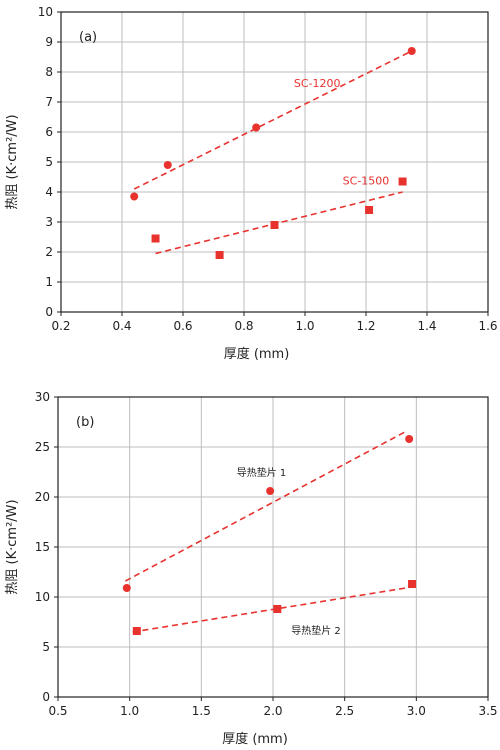 The height and width of the screenshot is (750, 500). I want to click on x-tick-label: 1.4, so click(426, 326).